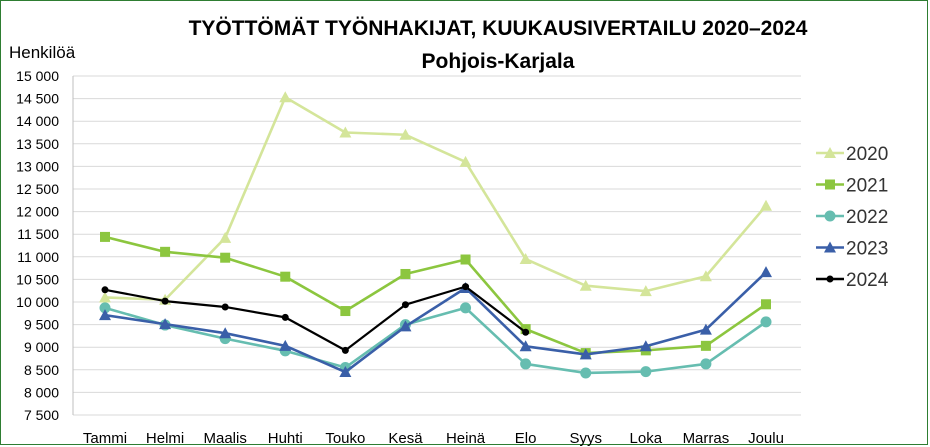 This screenshot has width=930, height=447. I want to click on y-tick-label: 10 000, so click(37, 302).